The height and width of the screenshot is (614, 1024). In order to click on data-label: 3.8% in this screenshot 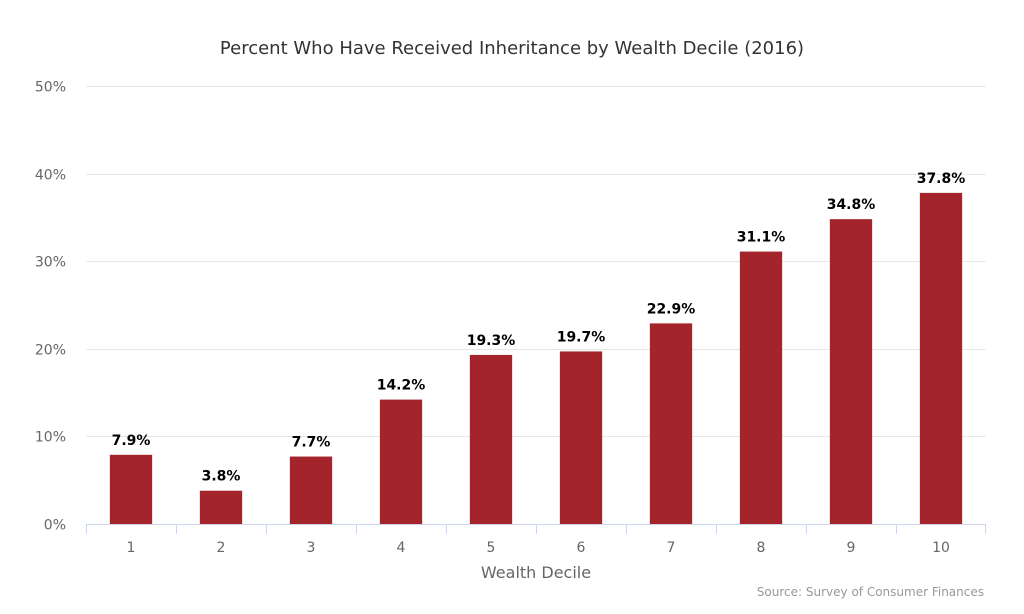, I will do `click(221, 477)`.